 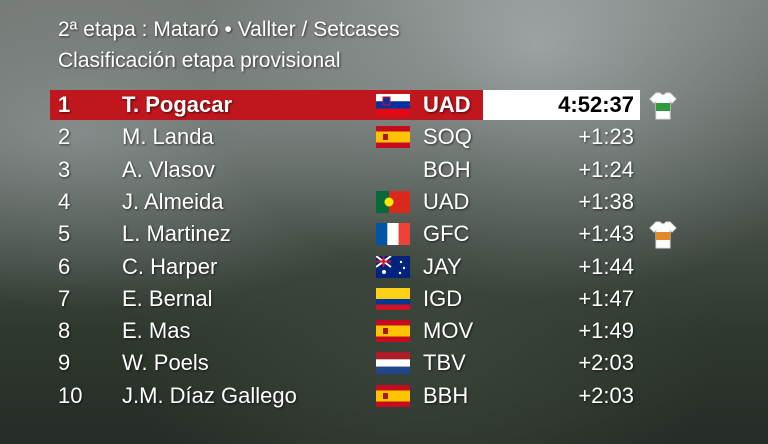 I want to click on time: +1:49, so click(x=606, y=331).